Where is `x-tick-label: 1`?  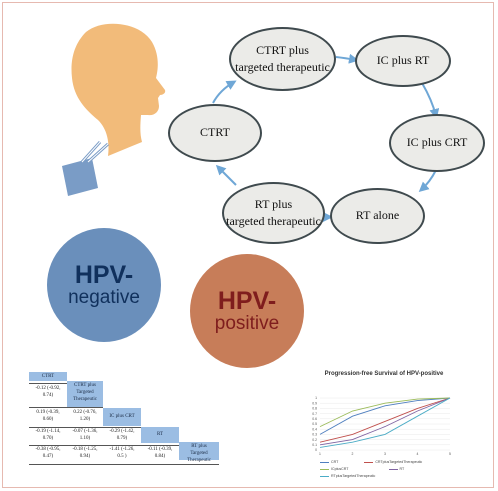
x-tick-label: 1 is located at coordinates (320, 454).